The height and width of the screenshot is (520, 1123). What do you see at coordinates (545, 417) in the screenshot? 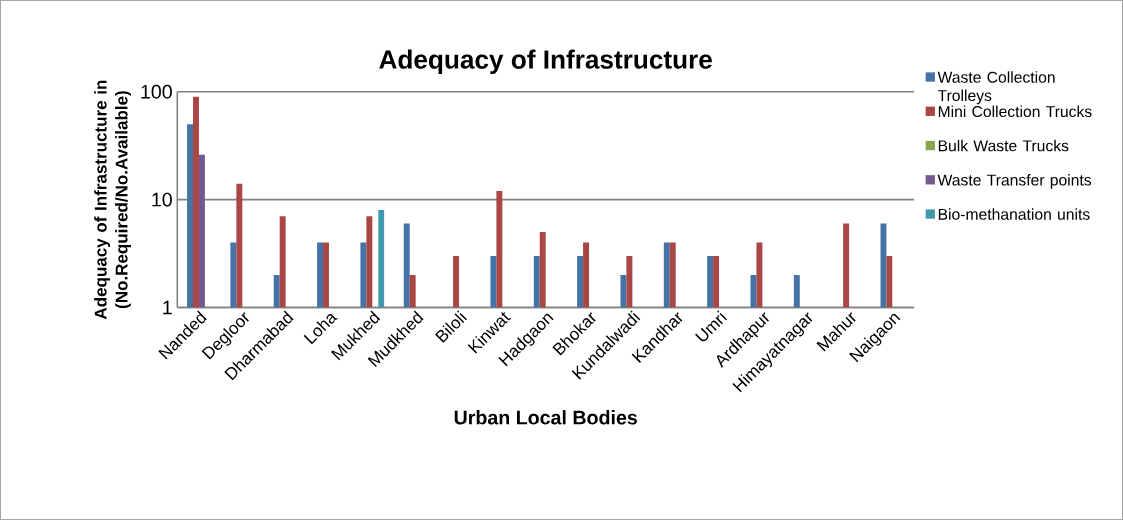
I see `x-axis-title: Urban Local Bodies` at bounding box center [545, 417].